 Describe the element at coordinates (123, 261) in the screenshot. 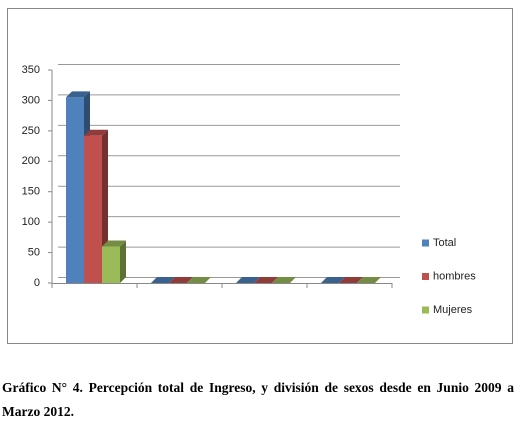

I see `bar-side` at that location.